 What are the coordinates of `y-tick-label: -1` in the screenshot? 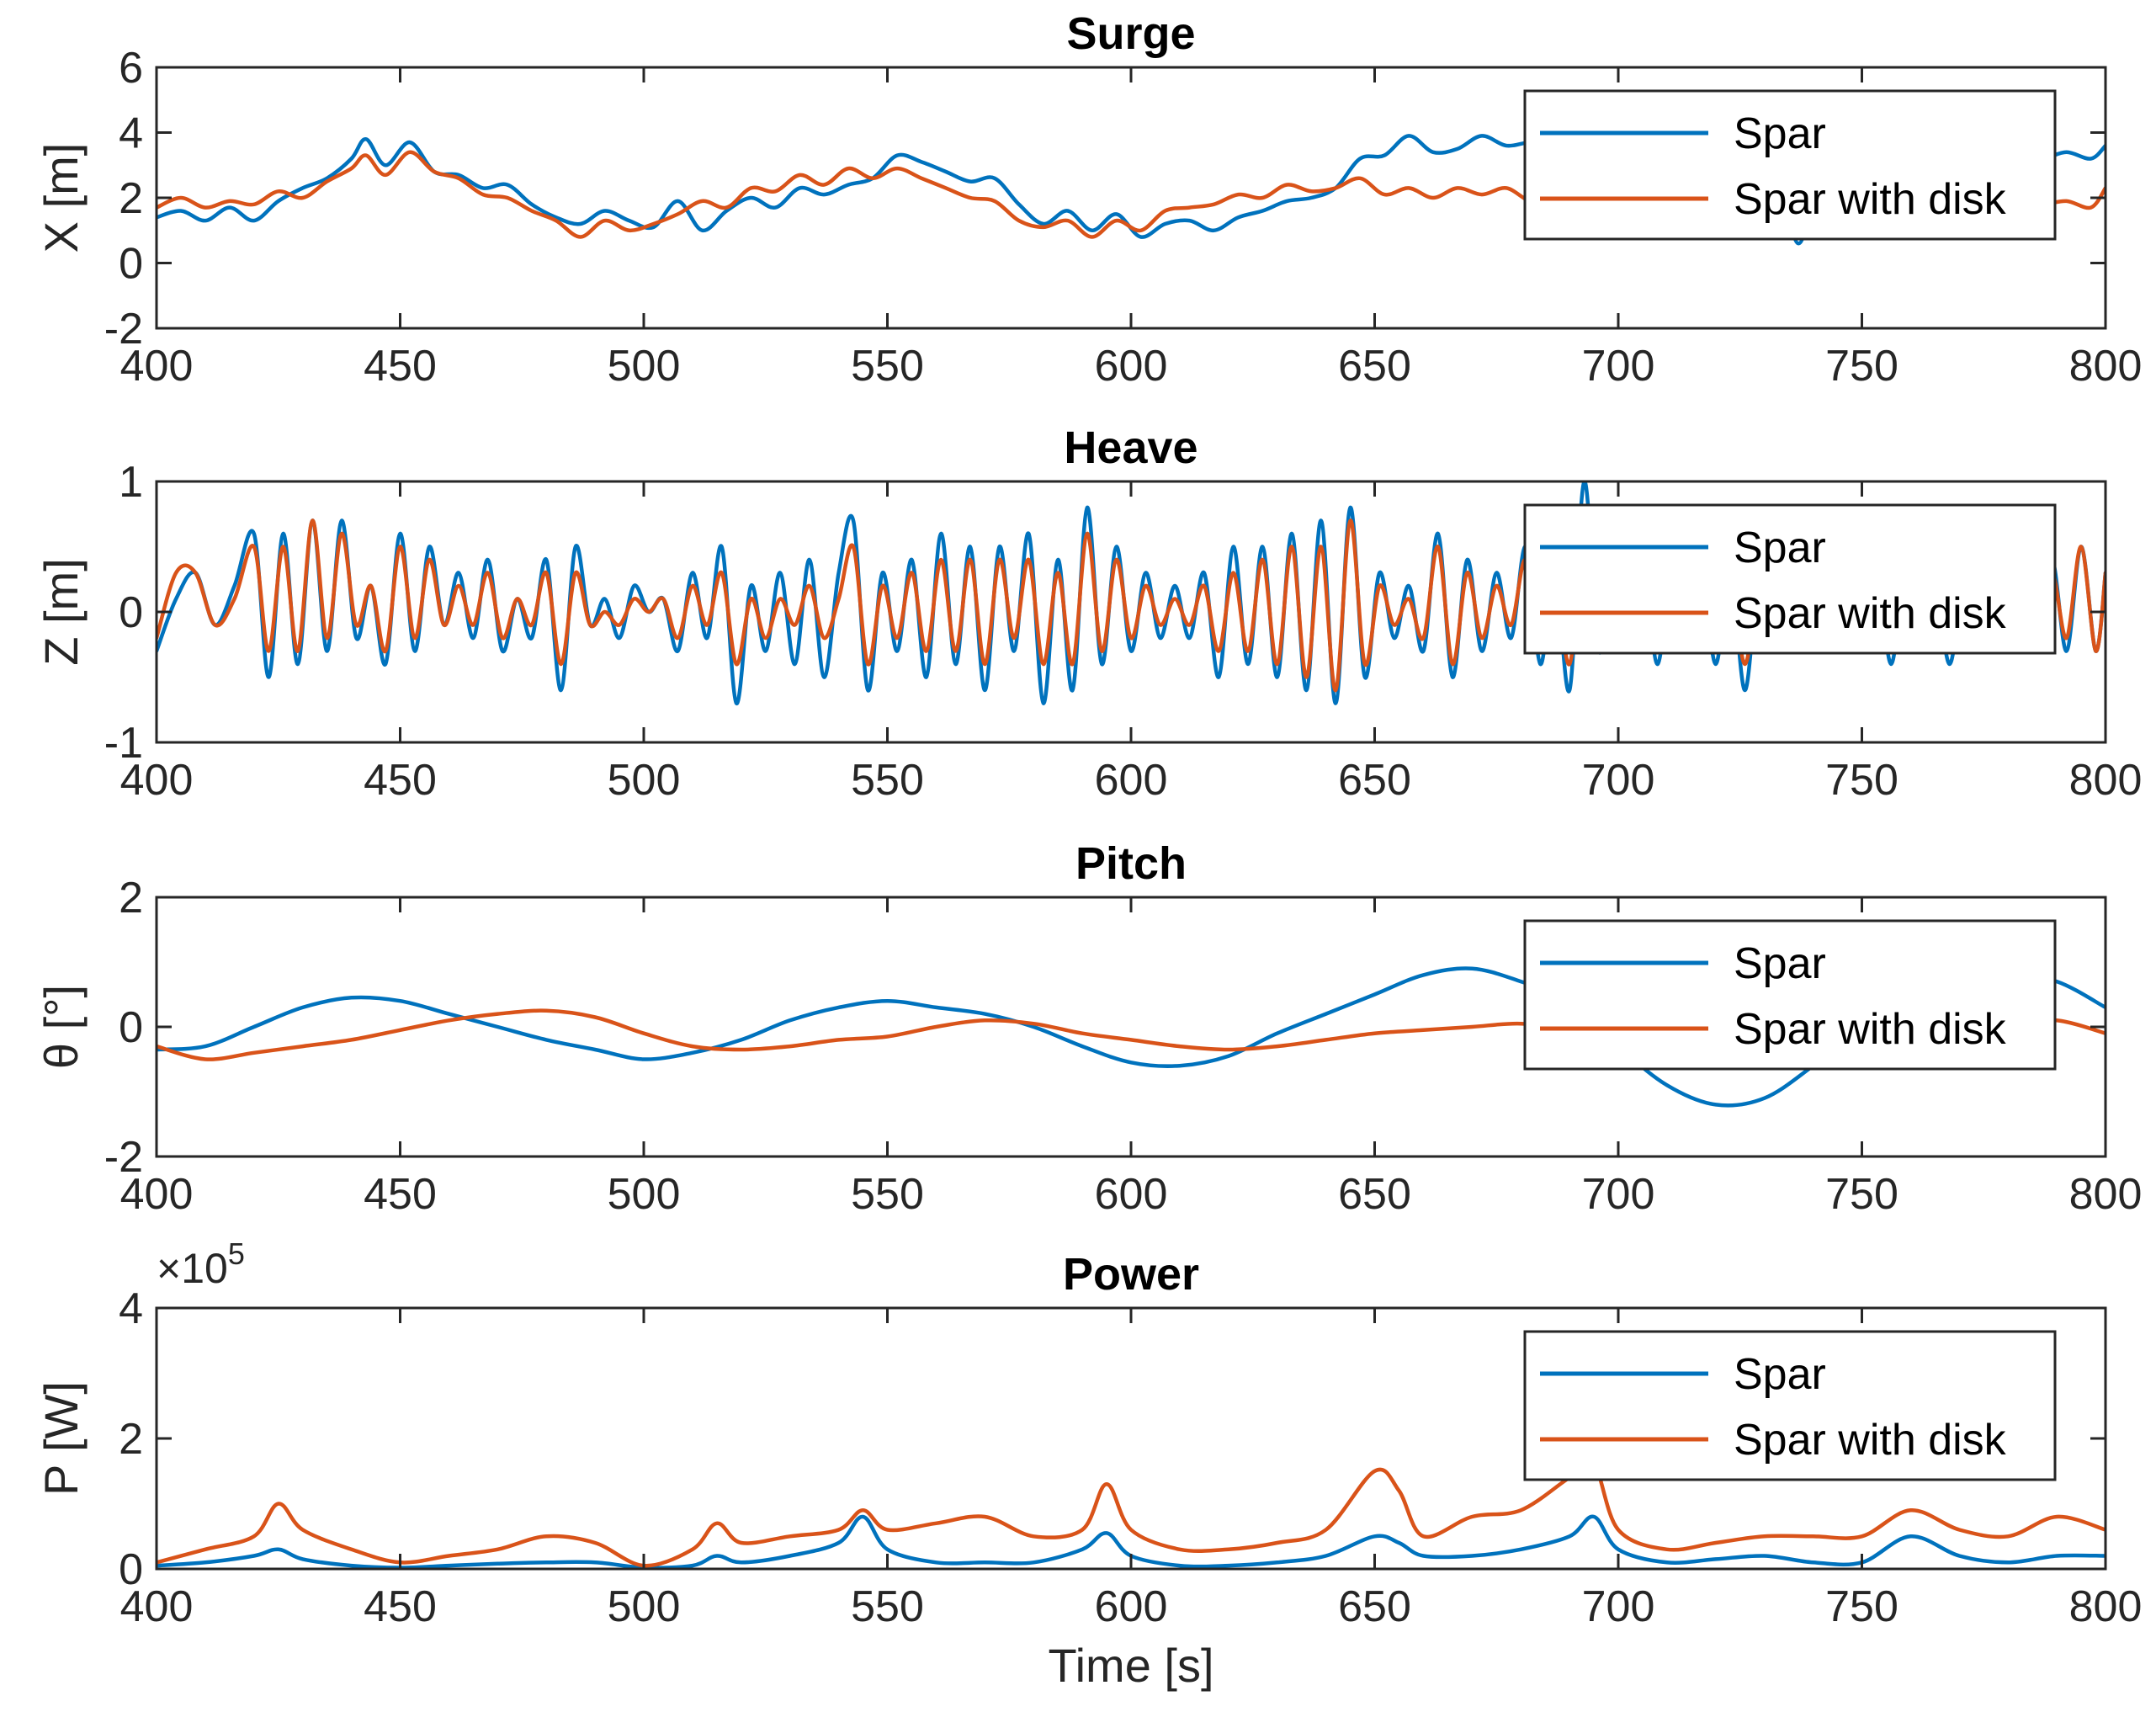 It's located at (123, 743).